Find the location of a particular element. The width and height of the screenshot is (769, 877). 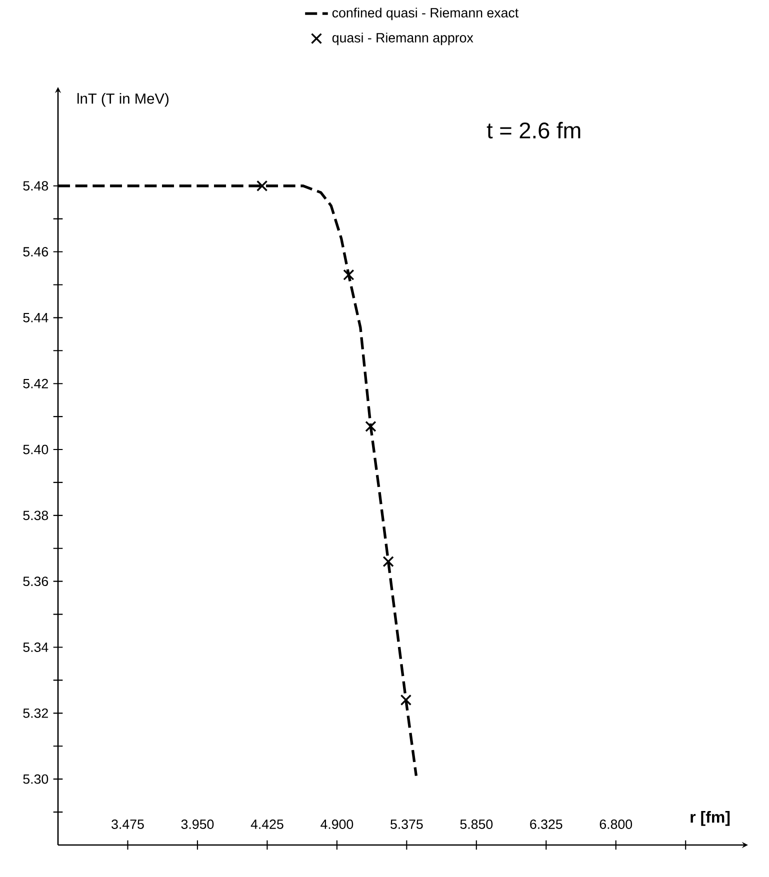

y-tick-label: 5.32 is located at coordinates (35, 713).